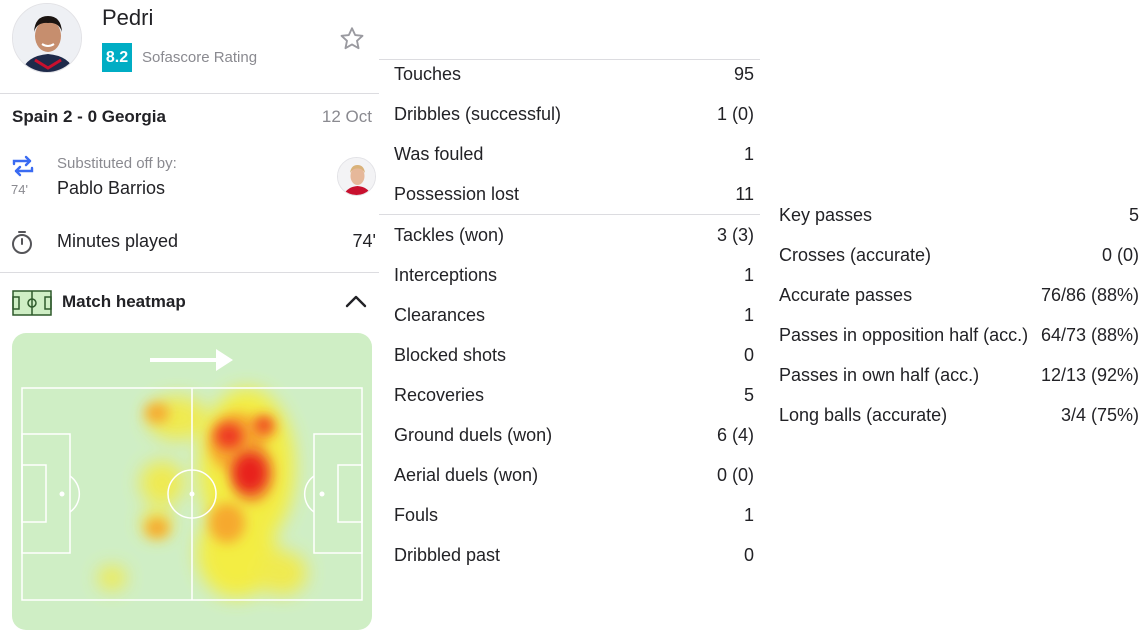 The width and height of the screenshot is (1143, 631). I want to click on stat-label: Accurate passes, so click(846, 294).